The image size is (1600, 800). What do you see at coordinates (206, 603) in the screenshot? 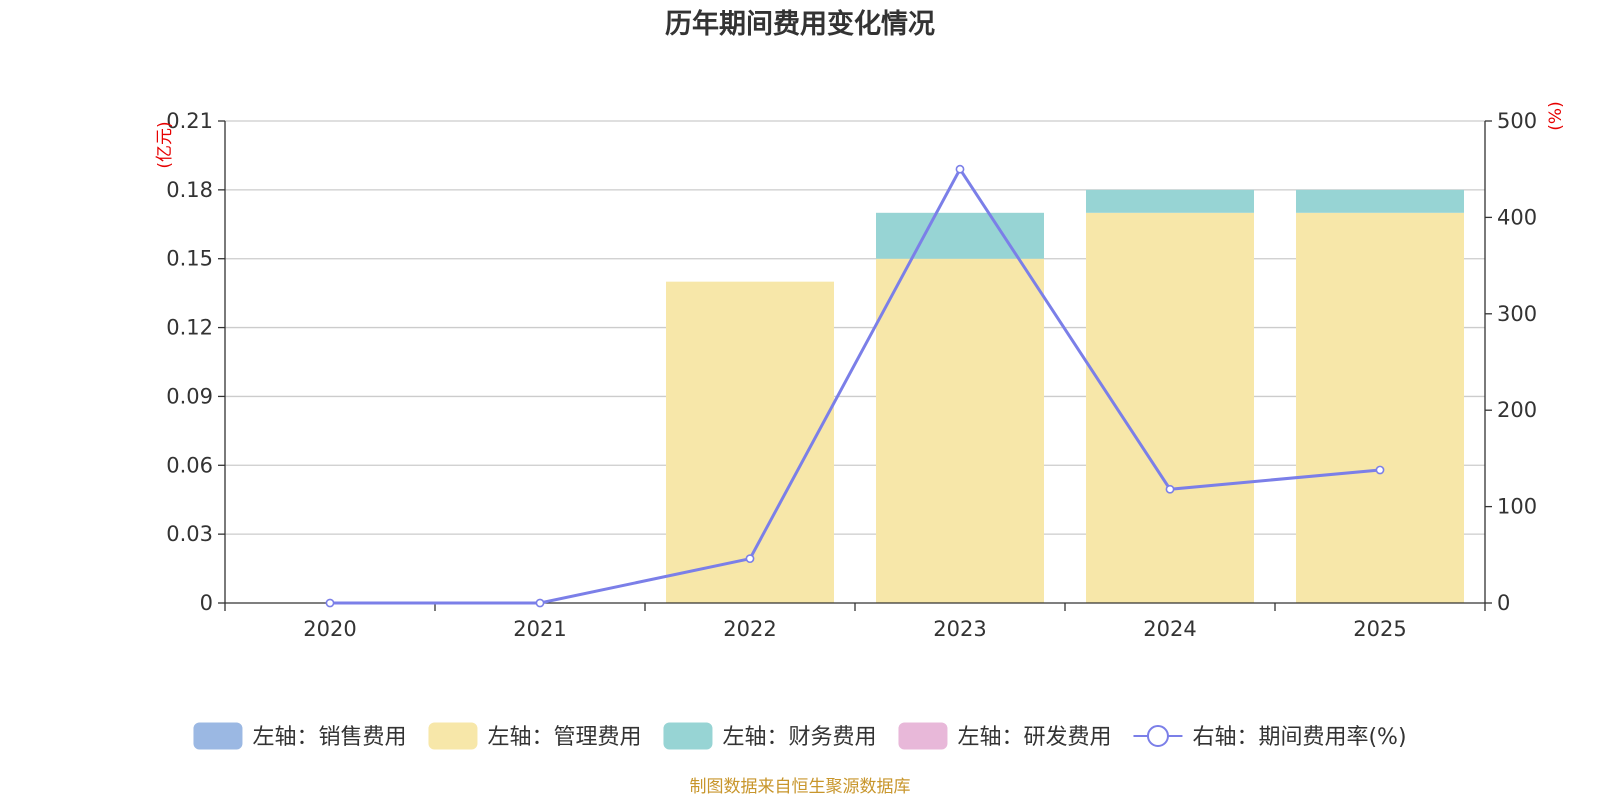
I see `left-axis-tick-label: 0` at bounding box center [206, 603].